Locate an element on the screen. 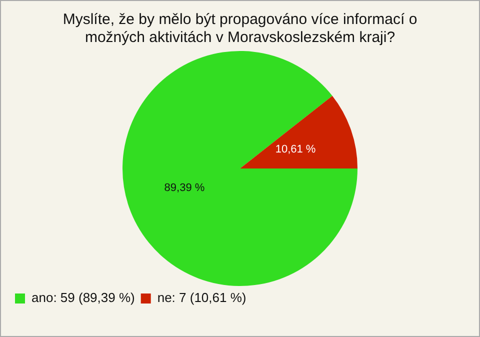  data-label: 10,61 % is located at coordinates (295, 149).